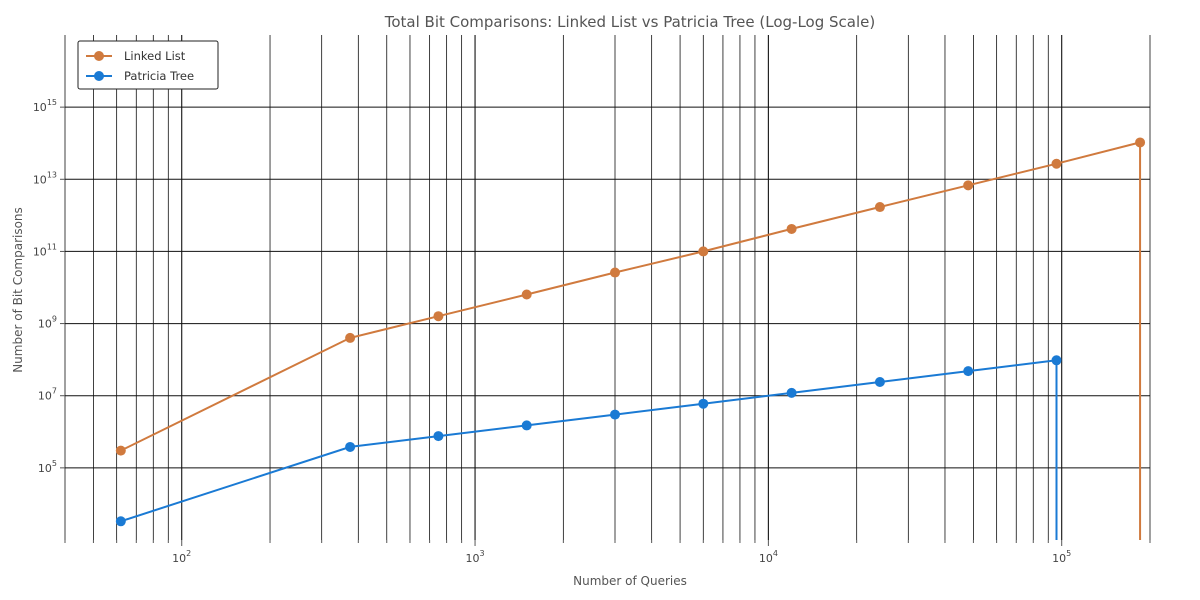 This screenshot has height=600, width=1200. I want to click on y-tick-label: 10⁹, so click(47, 323).